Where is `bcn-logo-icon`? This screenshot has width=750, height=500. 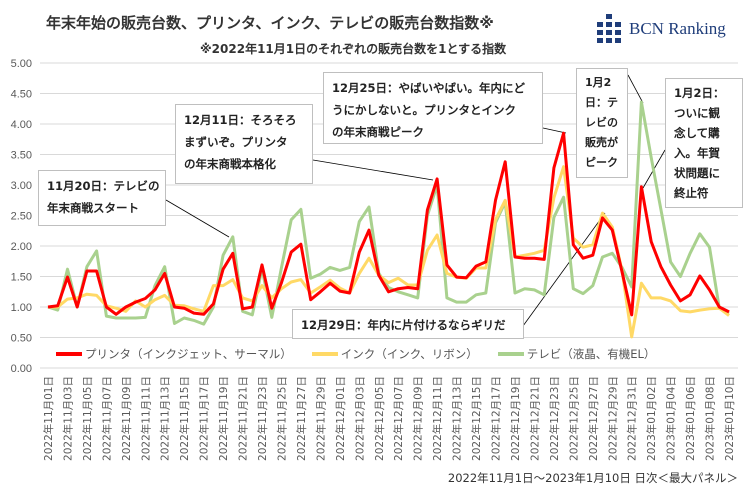 bcn-logo-icon is located at coordinates (609, 28).